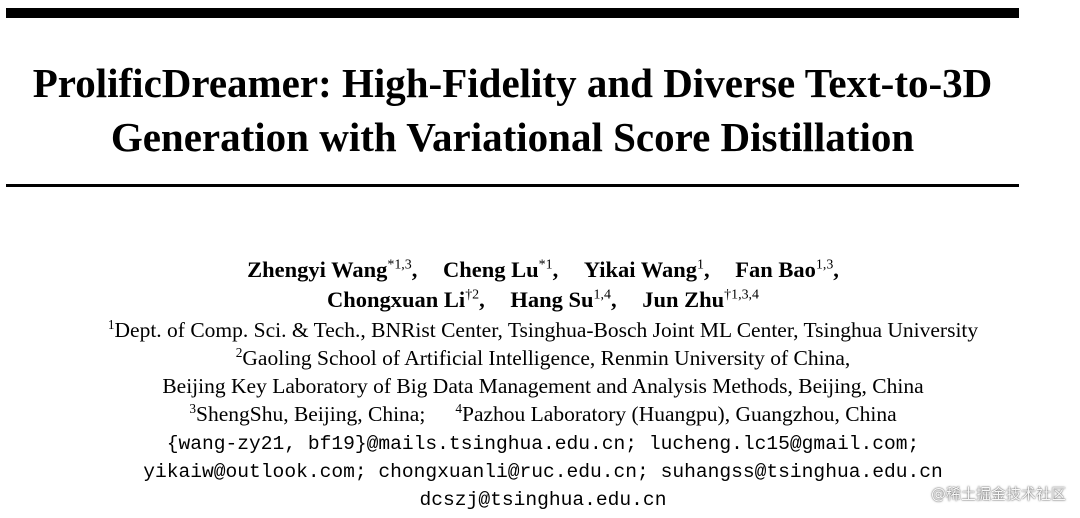 This screenshot has width=1080, height=518. I want to click on title-bottom-rule, so click(512, 185).